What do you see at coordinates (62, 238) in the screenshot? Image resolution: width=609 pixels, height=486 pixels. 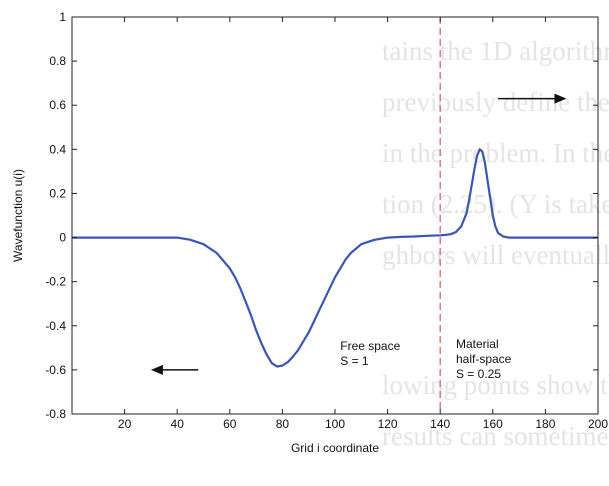 I see `y-tick-label: 0` at bounding box center [62, 238].